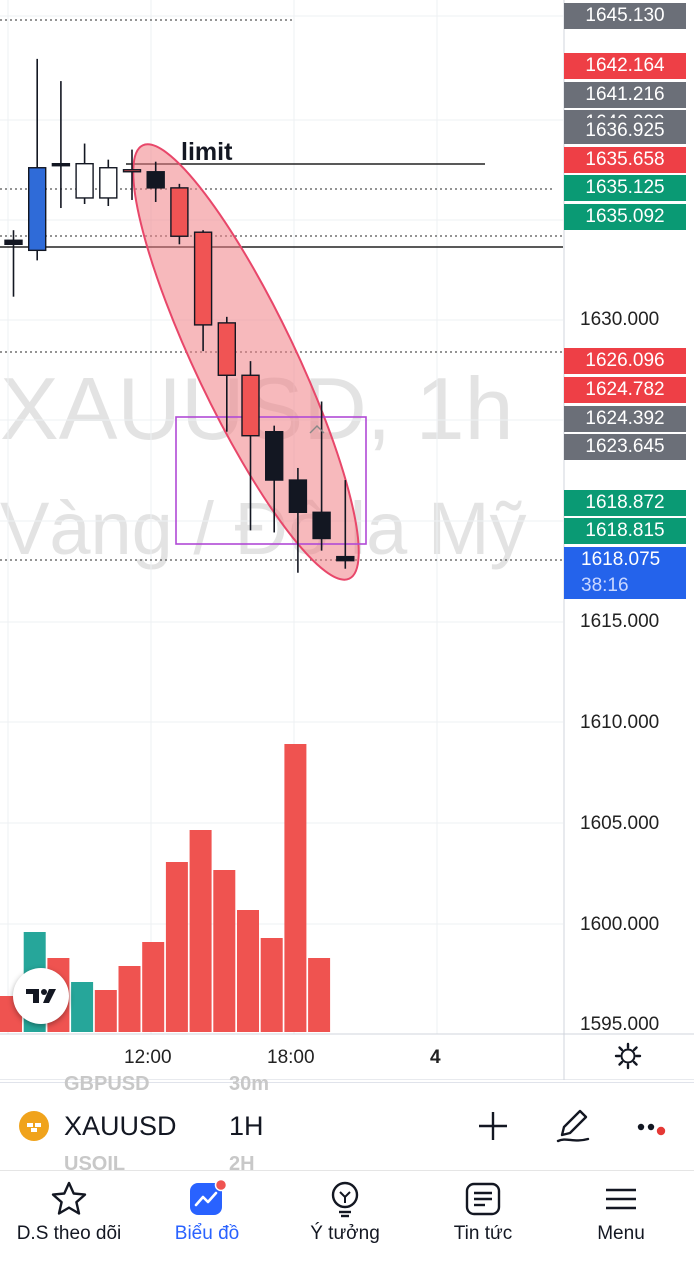 The height and width of the screenshot is (1281, 694). What do you see at coordinates (246, 362) in the screenshot?
I see `ellipse-drawing` at bounding box center [246, 362].